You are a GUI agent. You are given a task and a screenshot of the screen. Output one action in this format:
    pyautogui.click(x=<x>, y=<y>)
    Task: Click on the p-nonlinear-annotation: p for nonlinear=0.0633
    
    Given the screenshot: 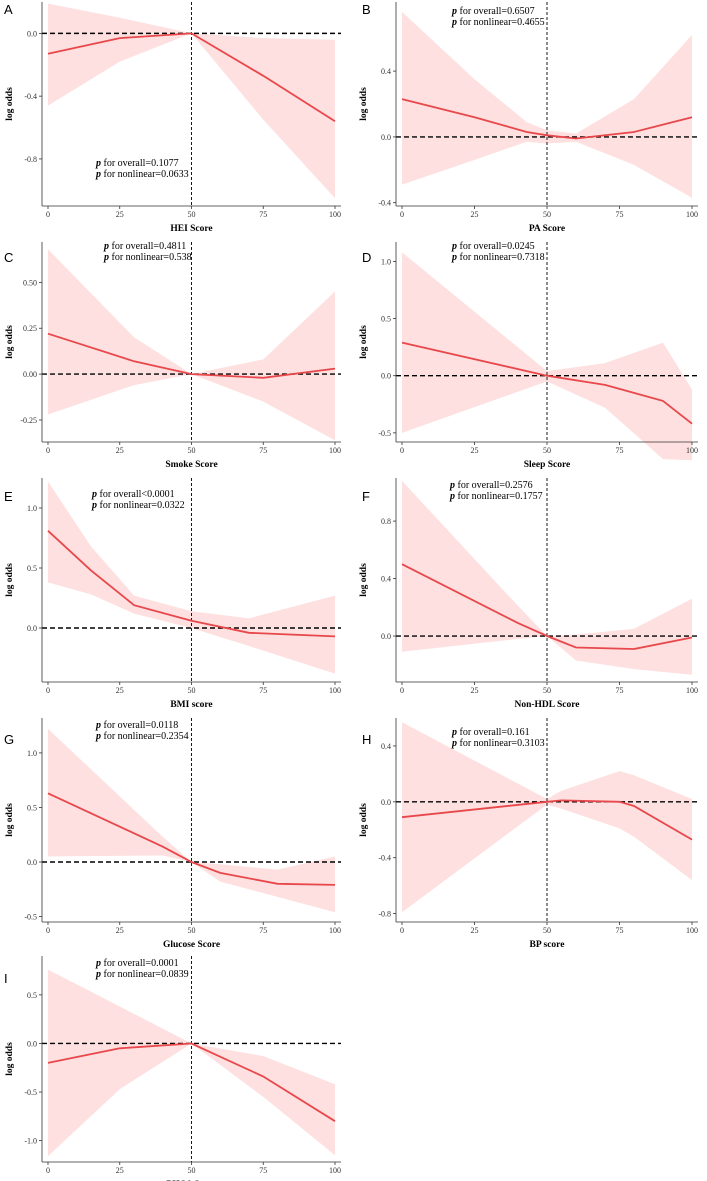 What is the action you would take?
    pyautogui.click(x=142, y=174)
    